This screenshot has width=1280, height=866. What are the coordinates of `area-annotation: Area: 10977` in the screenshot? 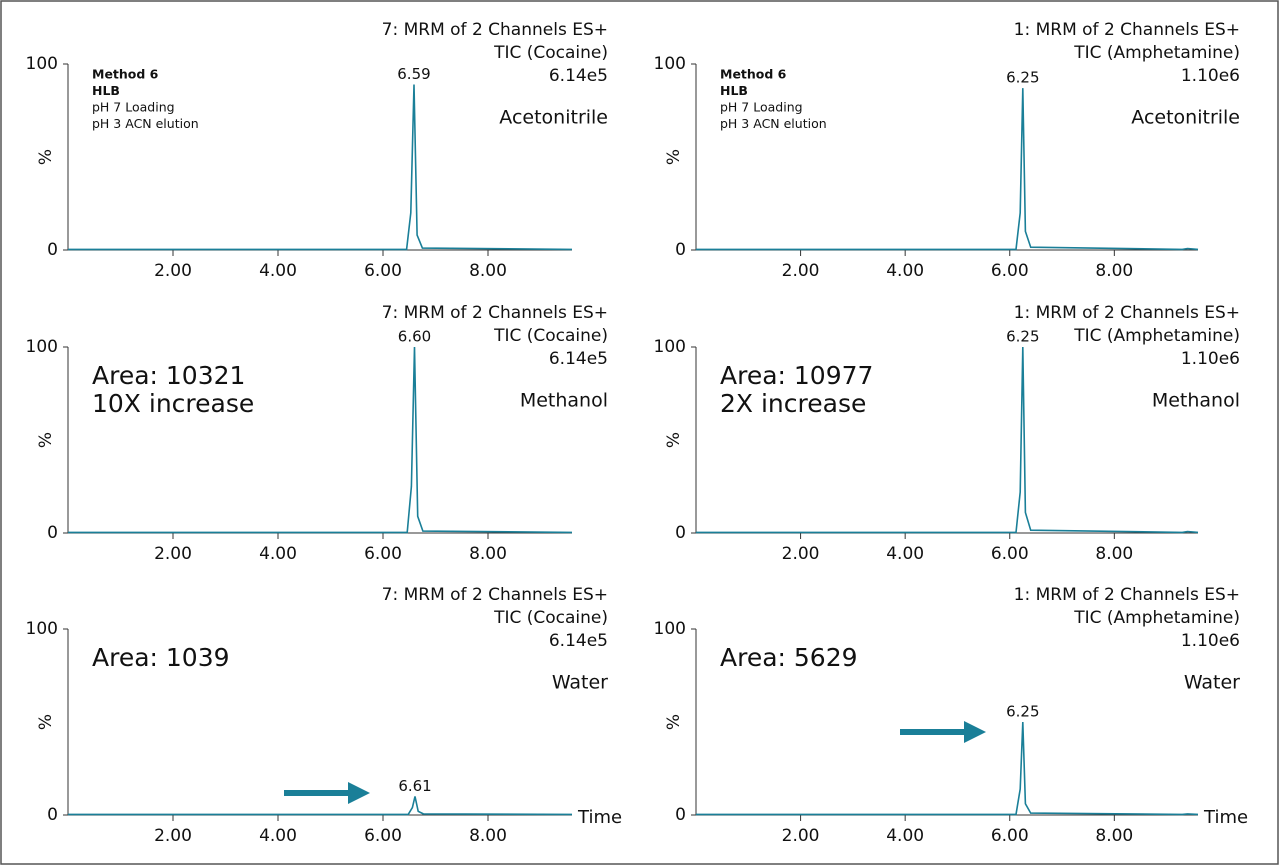 It's located at (796, 375).